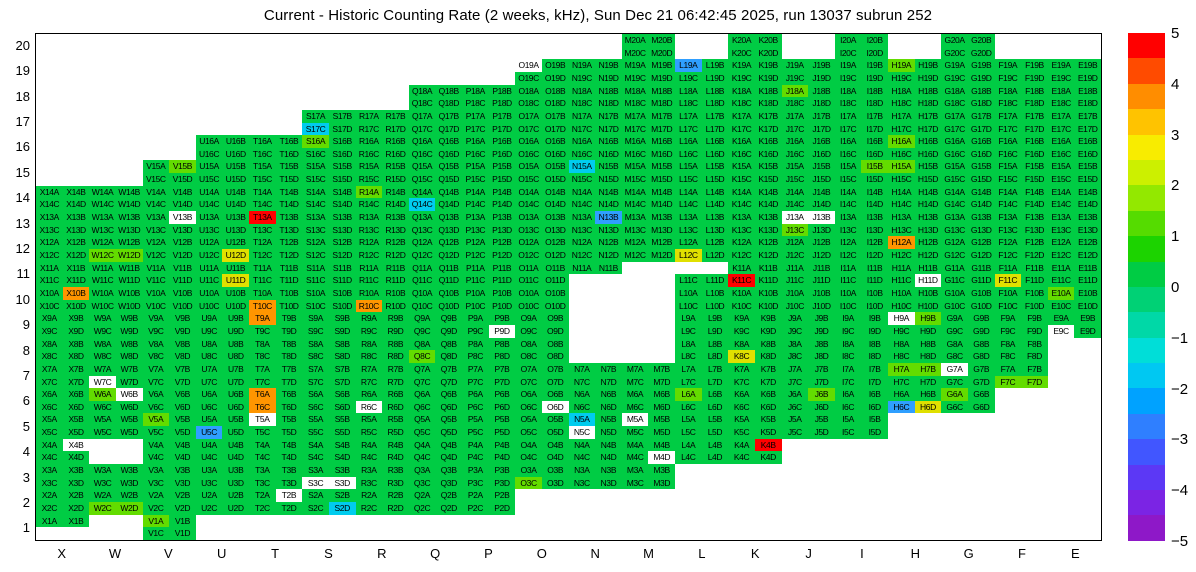 The width and height of the screenshot is (1196, 572). I want to click on heatmap-cell: N17A, so click(582, 116).